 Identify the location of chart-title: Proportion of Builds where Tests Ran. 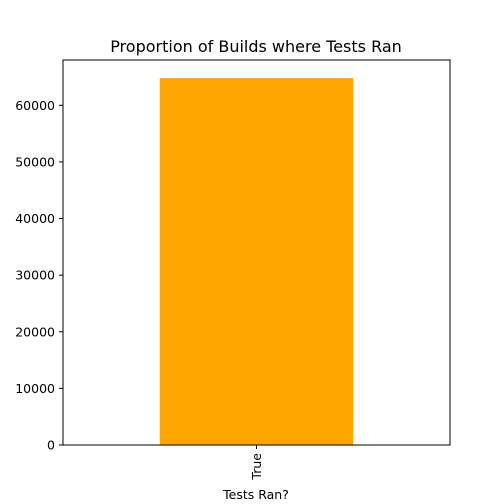
(256, 46).